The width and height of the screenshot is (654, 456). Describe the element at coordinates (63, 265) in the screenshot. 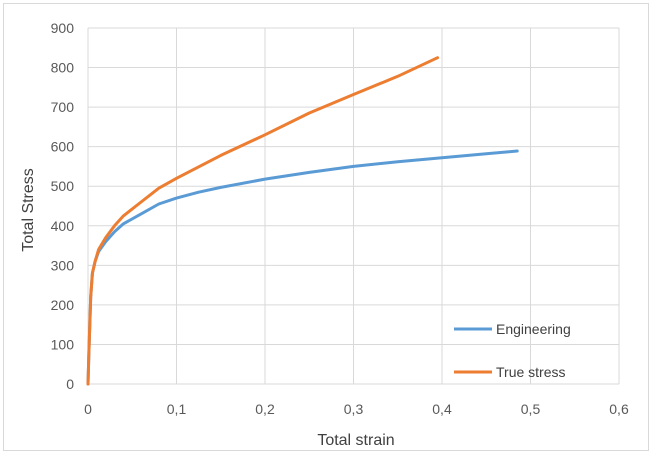

I see `y-tick-label: 300` at that location.